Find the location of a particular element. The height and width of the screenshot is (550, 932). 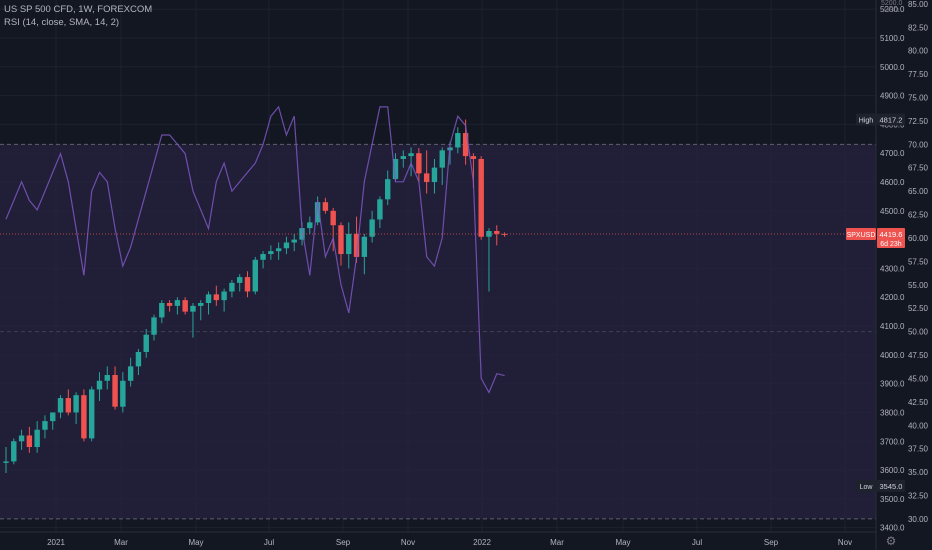

time-axis-label: 2022 is located at coordinates (482, 542).